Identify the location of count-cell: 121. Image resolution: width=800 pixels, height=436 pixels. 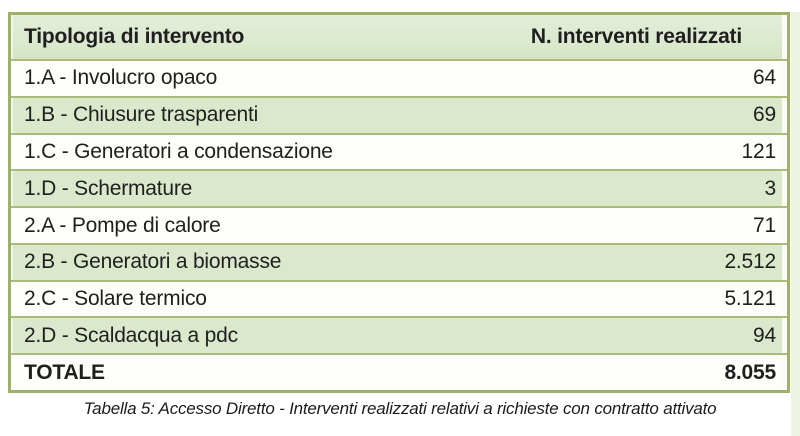
(759, 151).